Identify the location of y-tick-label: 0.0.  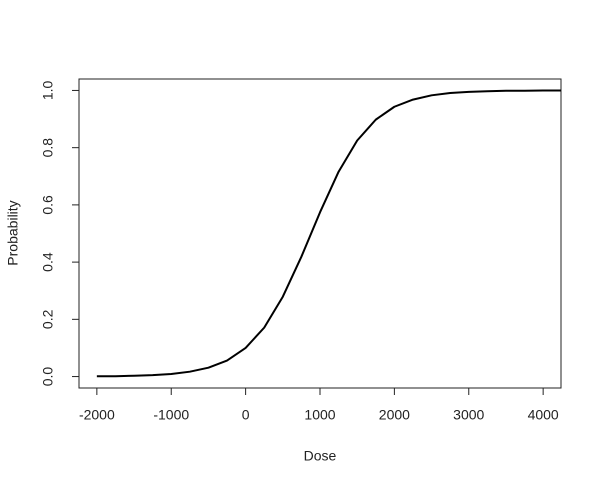
(48, 377).